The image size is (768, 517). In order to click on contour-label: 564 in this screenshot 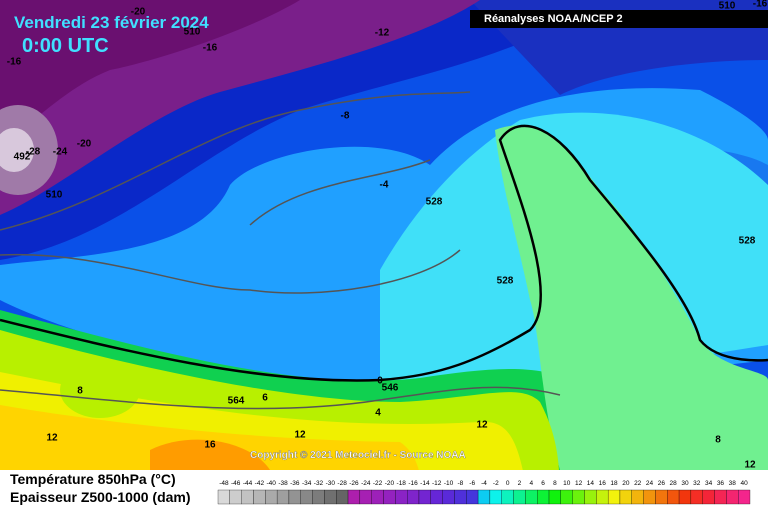, I will do `click(236, 401)`.